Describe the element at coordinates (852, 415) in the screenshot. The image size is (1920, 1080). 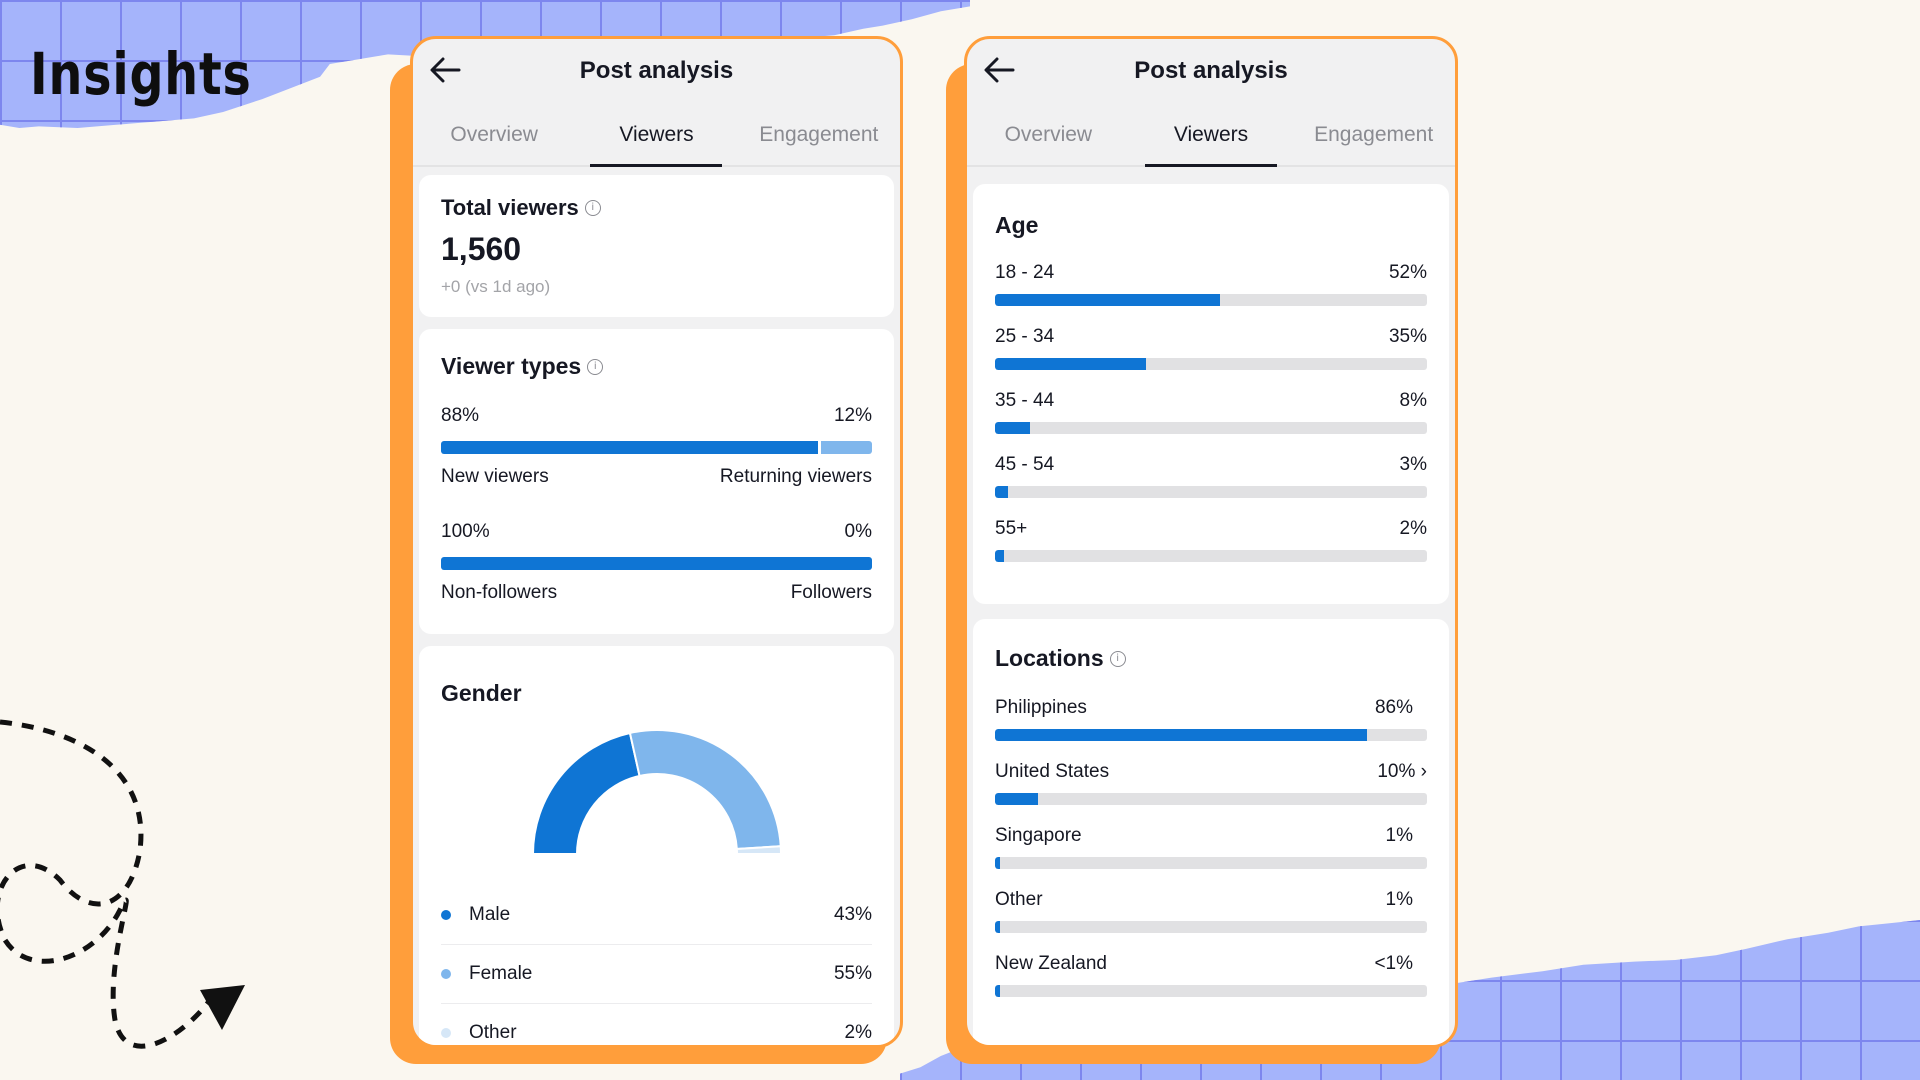
I see `returning-viewers-pct: 12%` at that location.